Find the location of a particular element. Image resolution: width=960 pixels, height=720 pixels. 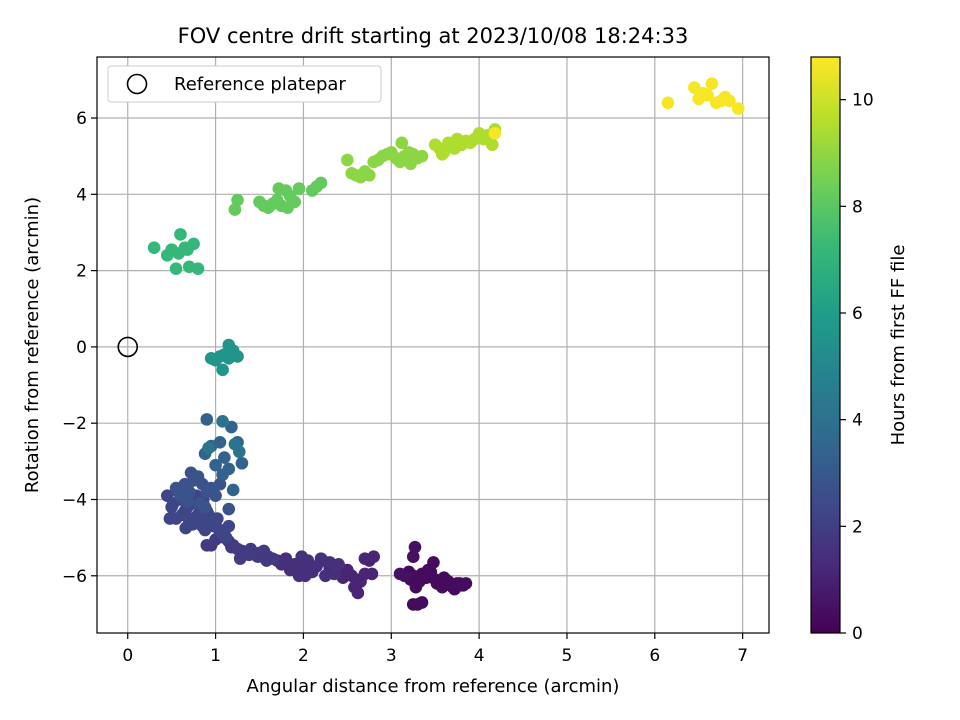

y-tick-label: −4 is located at coordinates (74, 500).